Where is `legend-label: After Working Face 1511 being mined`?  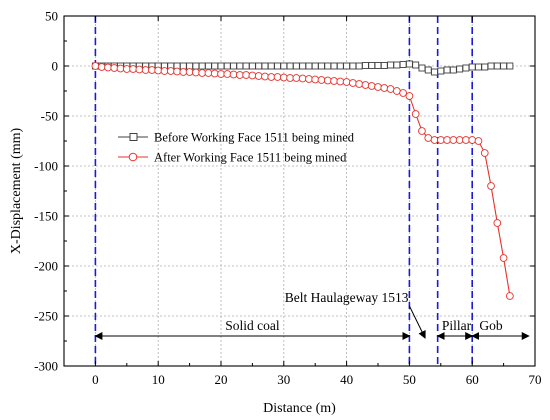
legend-label: After Working Face 1511 being mined is located at coordinates (250, 158).